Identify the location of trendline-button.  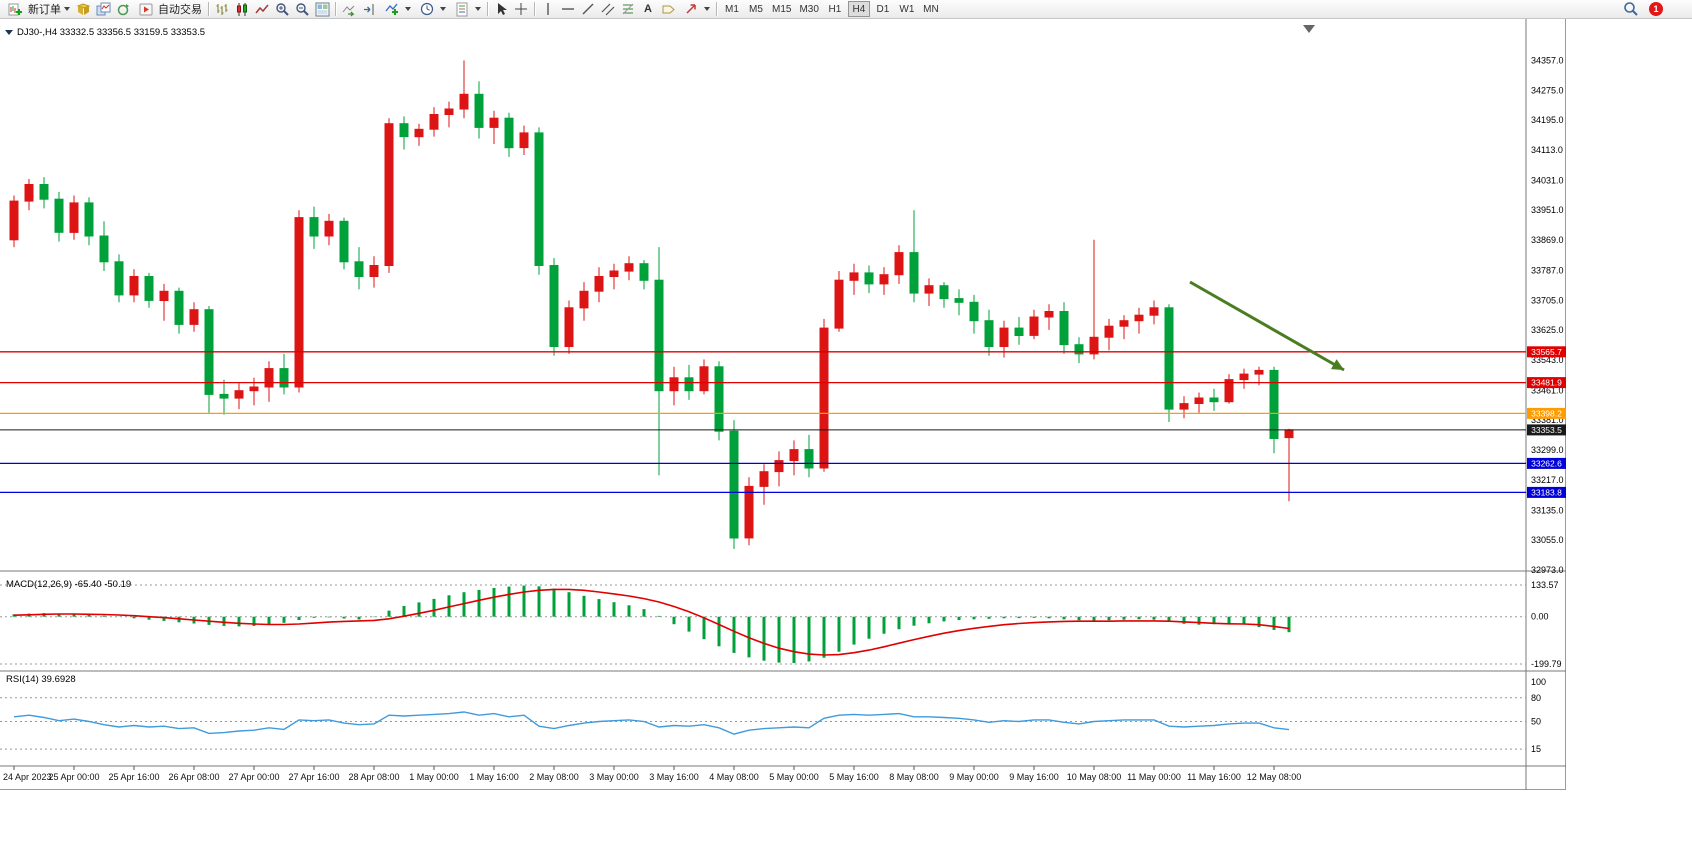
(588, 9).